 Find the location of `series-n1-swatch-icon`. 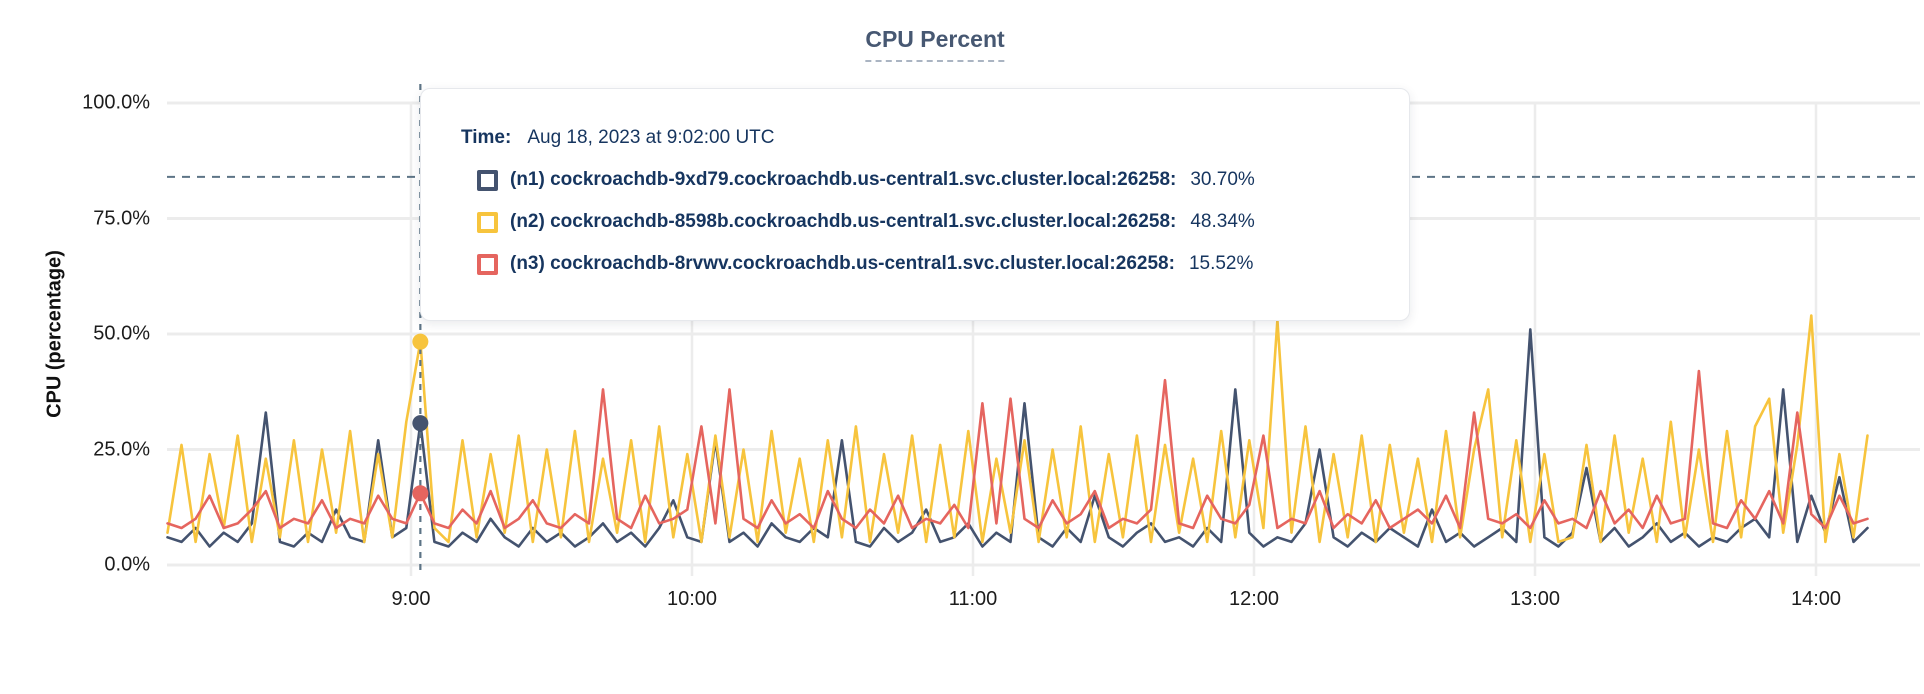

series-n1-swatch-icon is located at coordinates (487, 180).